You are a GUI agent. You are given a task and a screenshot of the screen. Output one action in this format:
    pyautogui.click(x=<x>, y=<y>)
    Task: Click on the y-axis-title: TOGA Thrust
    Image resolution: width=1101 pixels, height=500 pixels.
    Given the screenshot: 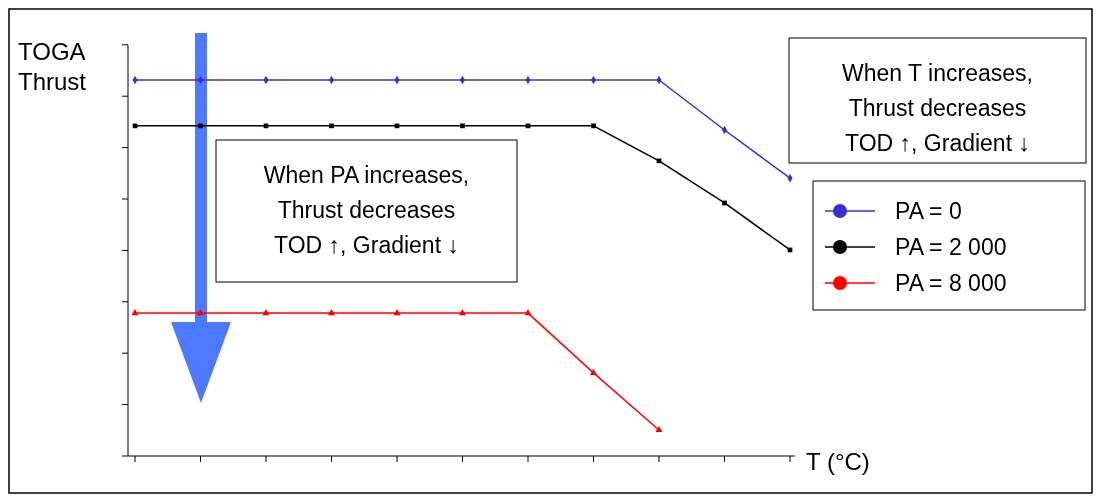 What is the action you would take?
    pyautogui.click(x=52, y=66)
    